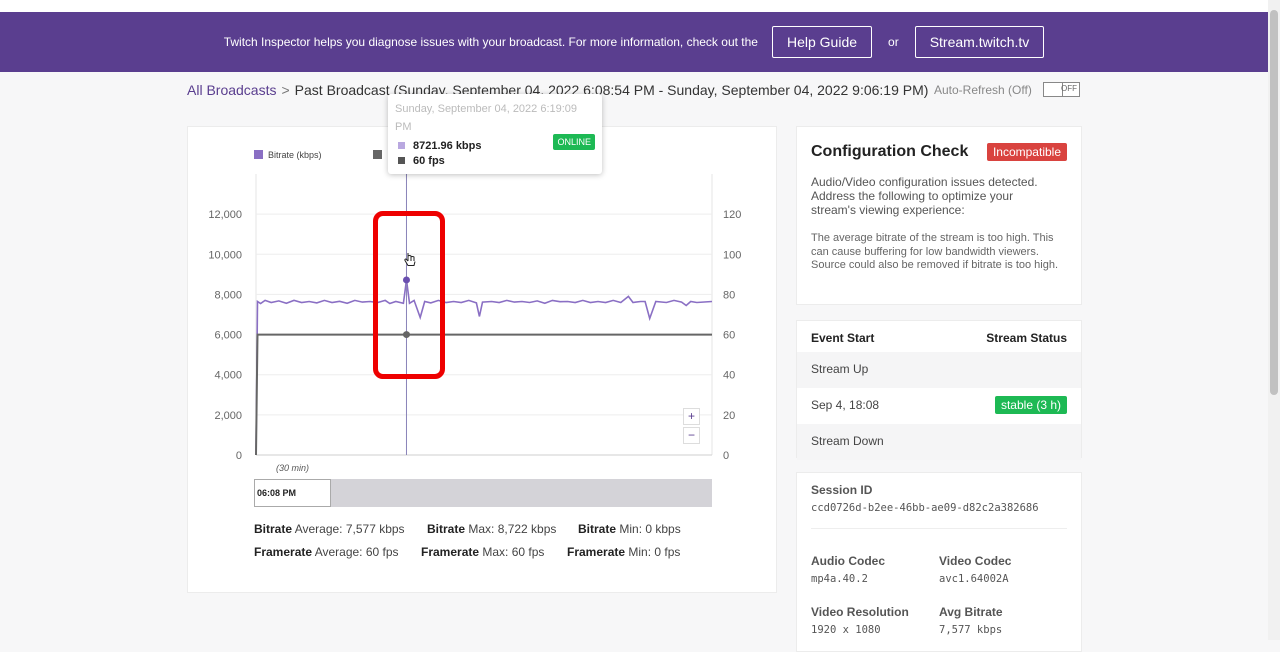 The width and height of the screenshot is (1280, 652). I want to click on audio-codec-label: Audio Codec, so click(848, 561).